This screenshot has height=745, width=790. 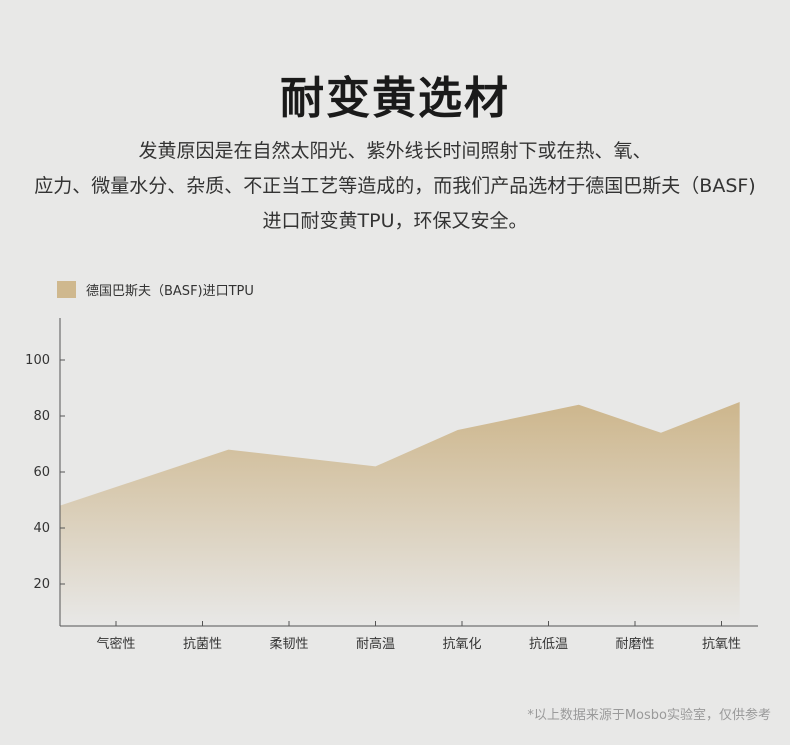 I want to click on description-line: 发黄原因是在自然太阳光、紫外线长时间照射下或在热、氧、, so click(x=395, y=151).